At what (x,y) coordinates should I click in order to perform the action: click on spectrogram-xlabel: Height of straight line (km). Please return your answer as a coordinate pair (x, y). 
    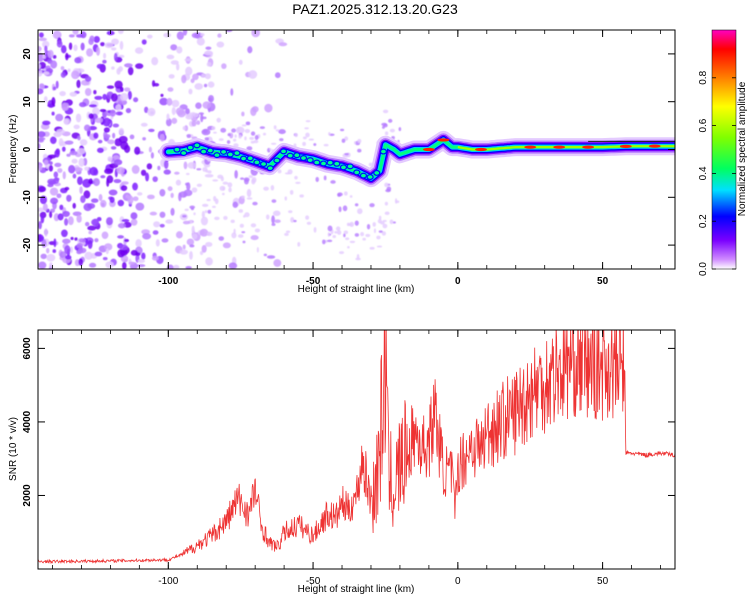
    Looking at the image, I should click on (356, 289).